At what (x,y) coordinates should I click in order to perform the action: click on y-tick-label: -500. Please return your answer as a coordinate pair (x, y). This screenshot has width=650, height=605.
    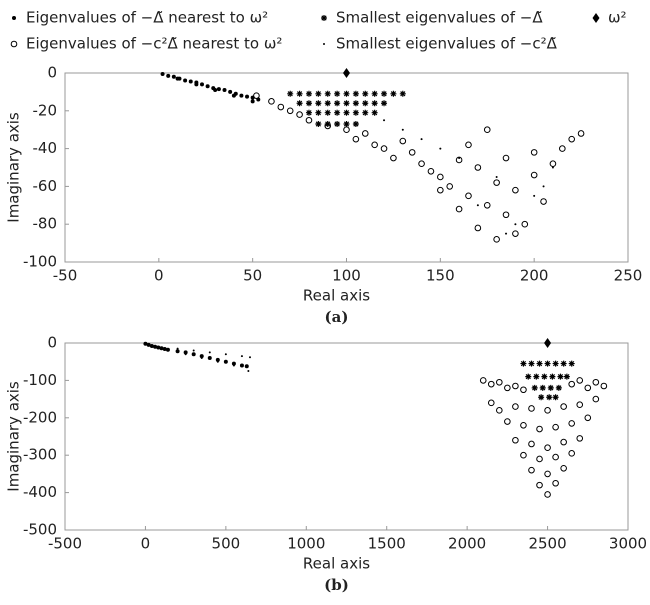
    Looking at the image, I should click on (40, 530).